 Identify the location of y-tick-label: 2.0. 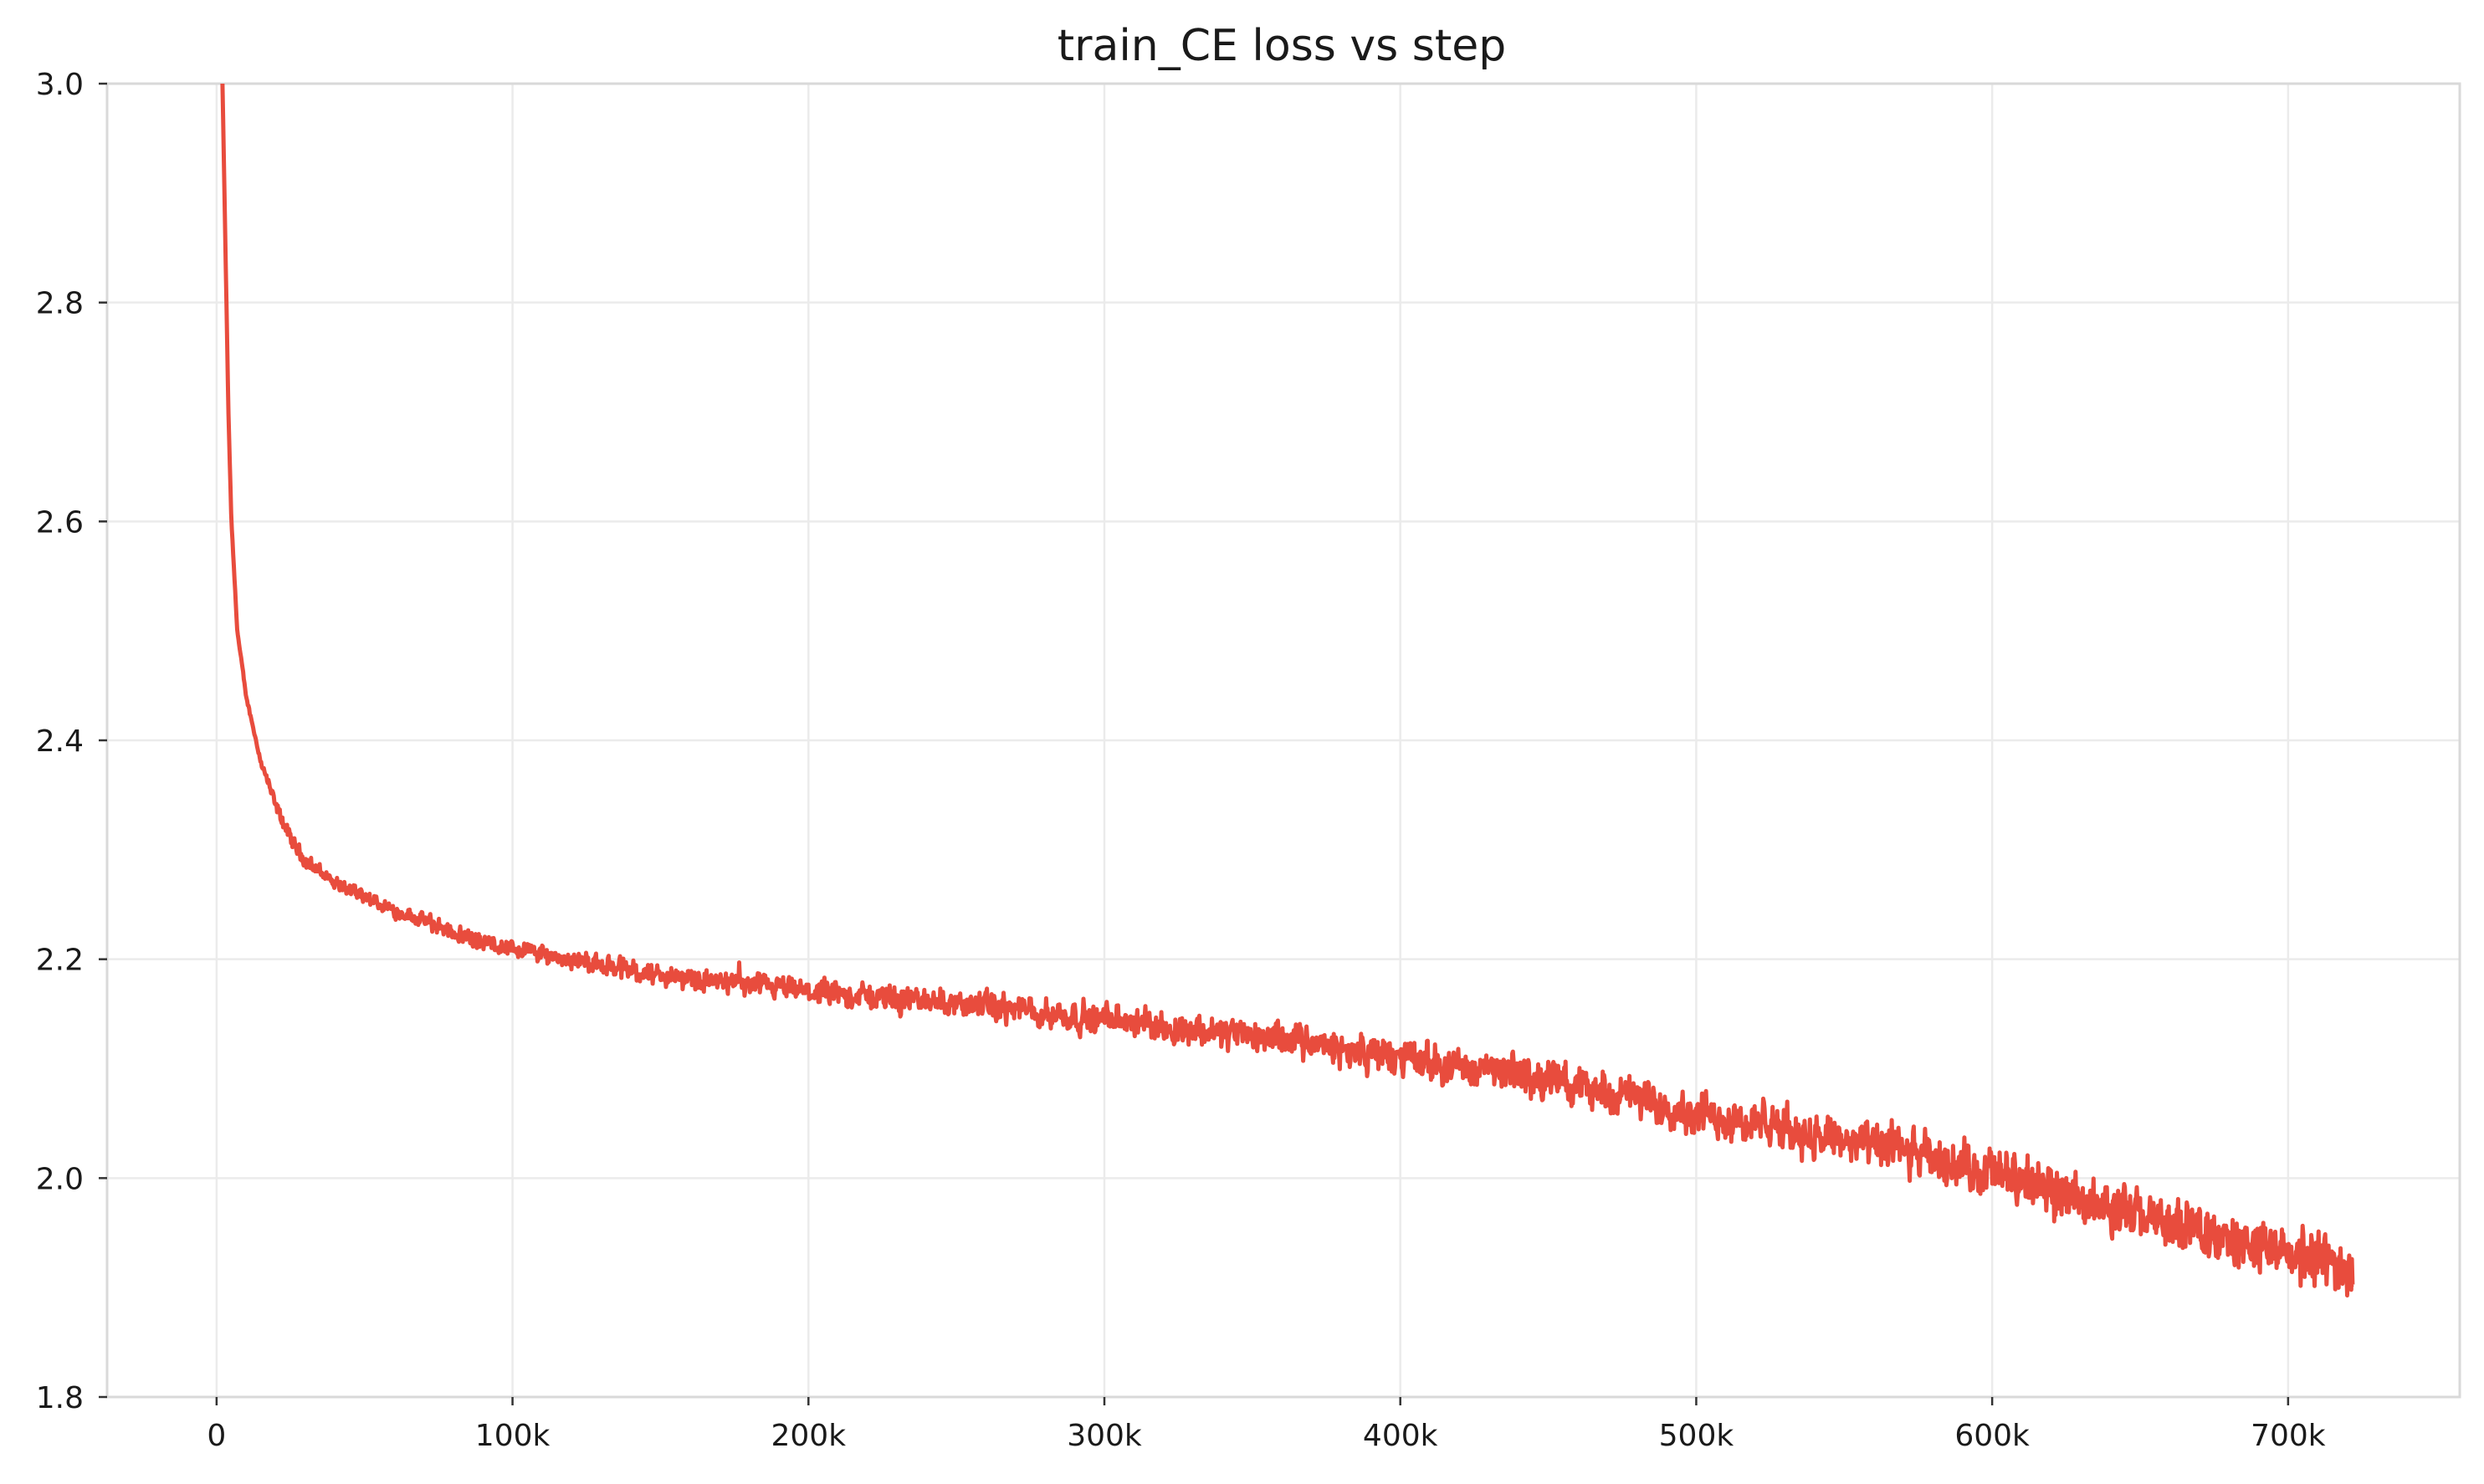
(60, 1179).